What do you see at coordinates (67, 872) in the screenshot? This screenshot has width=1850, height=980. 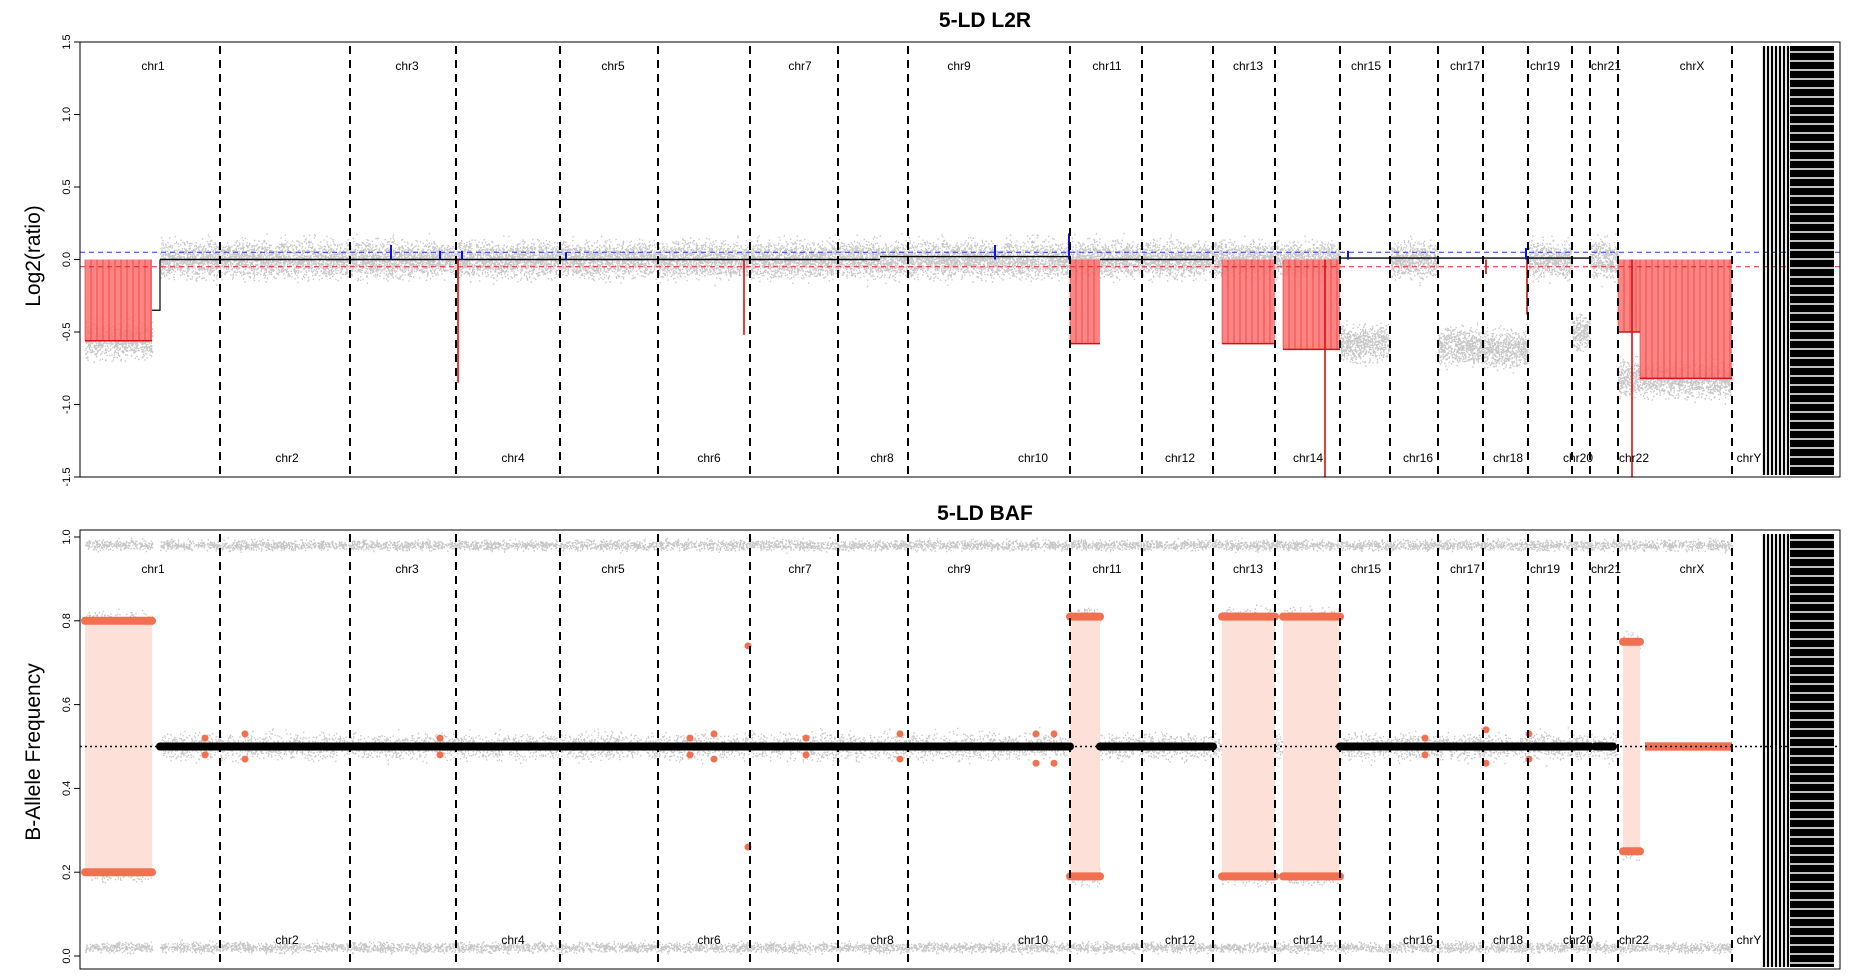 I see `y-tick-label: 0.2` at bounding box center [67, 872].